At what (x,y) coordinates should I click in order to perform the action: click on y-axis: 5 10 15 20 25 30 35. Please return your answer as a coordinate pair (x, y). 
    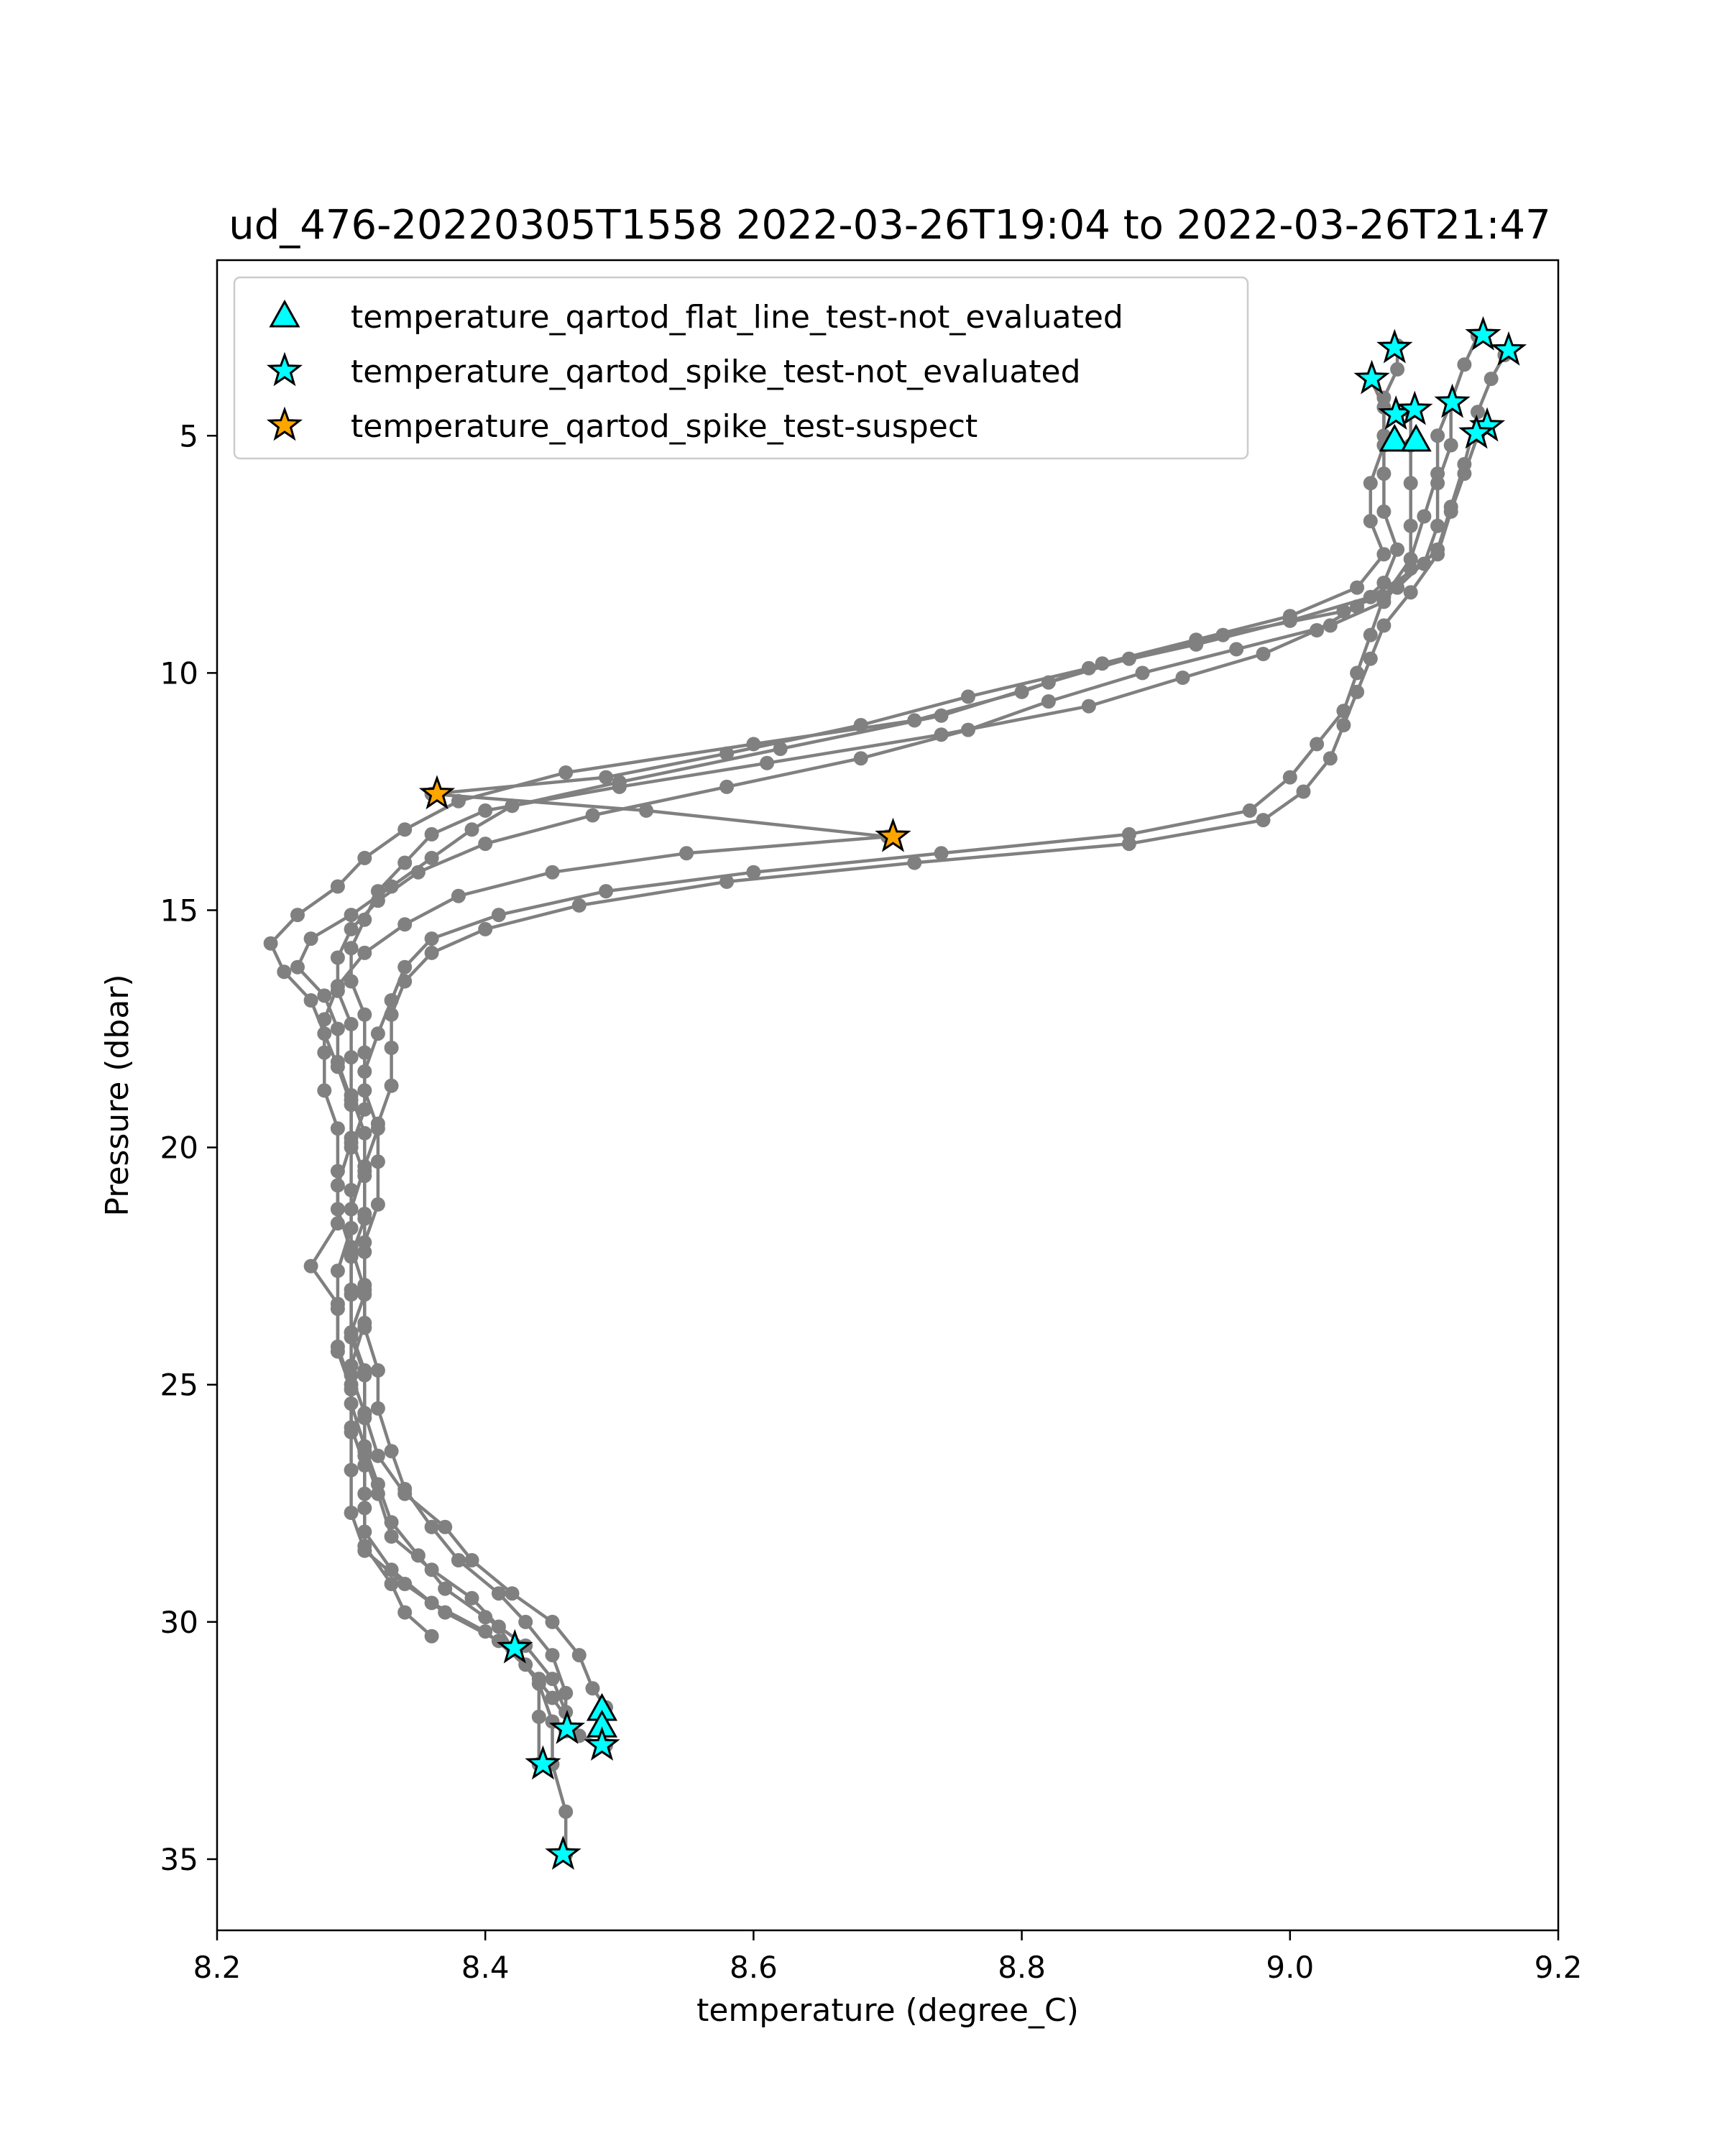
    Looking at the image, I should click on (188, 1147).